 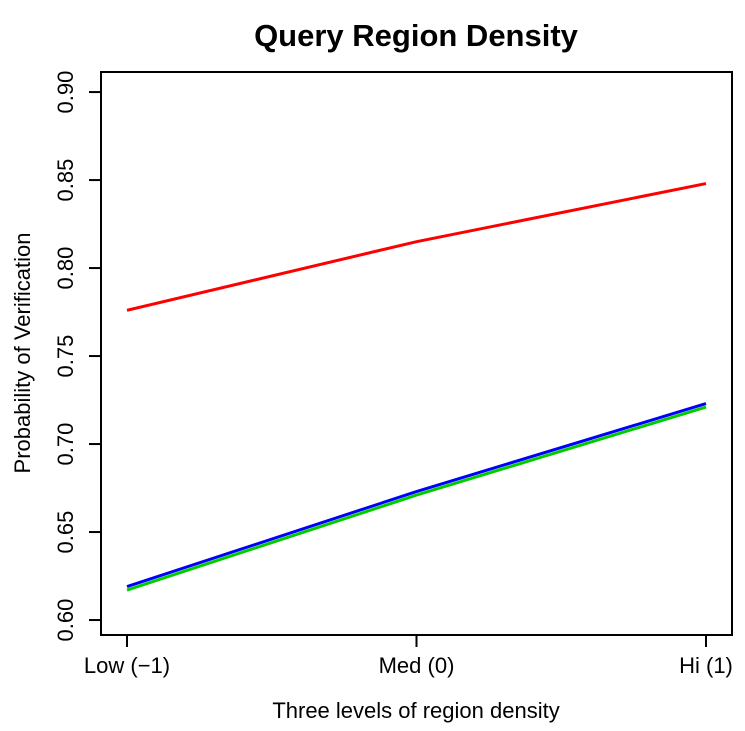 What do you see at coordinates (65, 92) in the screenshot?
I see `y-tick-label: 0.90` at bounding box center [65, 92].